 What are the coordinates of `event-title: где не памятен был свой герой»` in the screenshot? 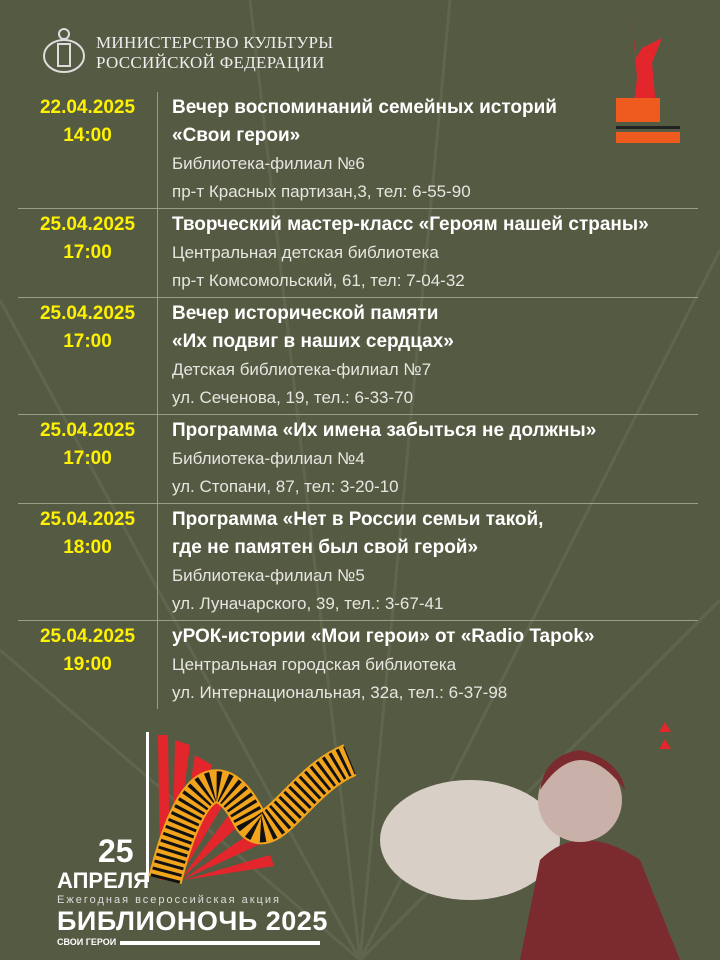 It's located at (325, 547).